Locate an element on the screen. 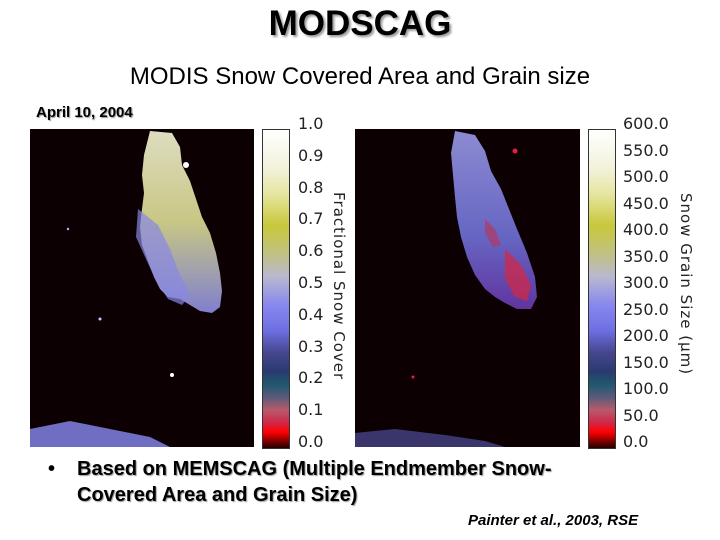 The width and height of the screenshot is (720, 540). grain-size-tick-label: 50.0 is located at coordinates (641, 415).